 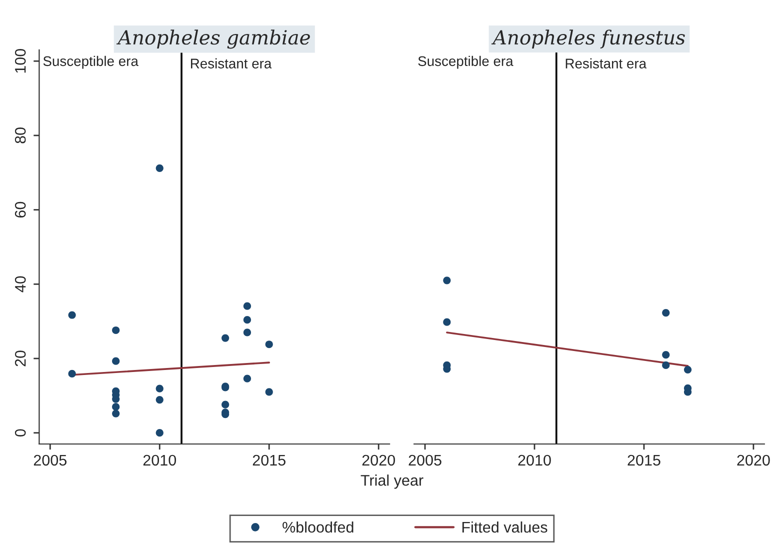 What do you see at coordinates (20, 136) in the screenshot?
I see `y-tick-label: 80` at bounding box center [20, 136].